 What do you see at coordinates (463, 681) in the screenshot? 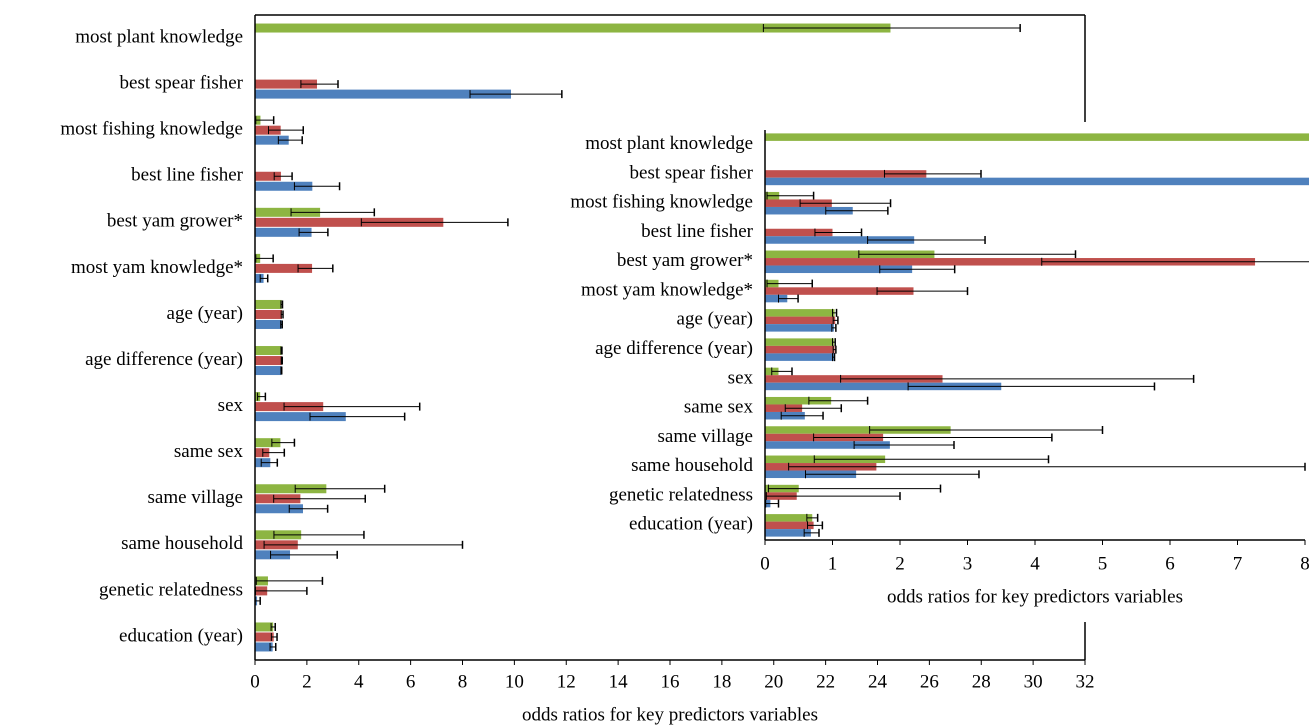
I see `x-tick-label: 8` at bounding box center [463, 681].